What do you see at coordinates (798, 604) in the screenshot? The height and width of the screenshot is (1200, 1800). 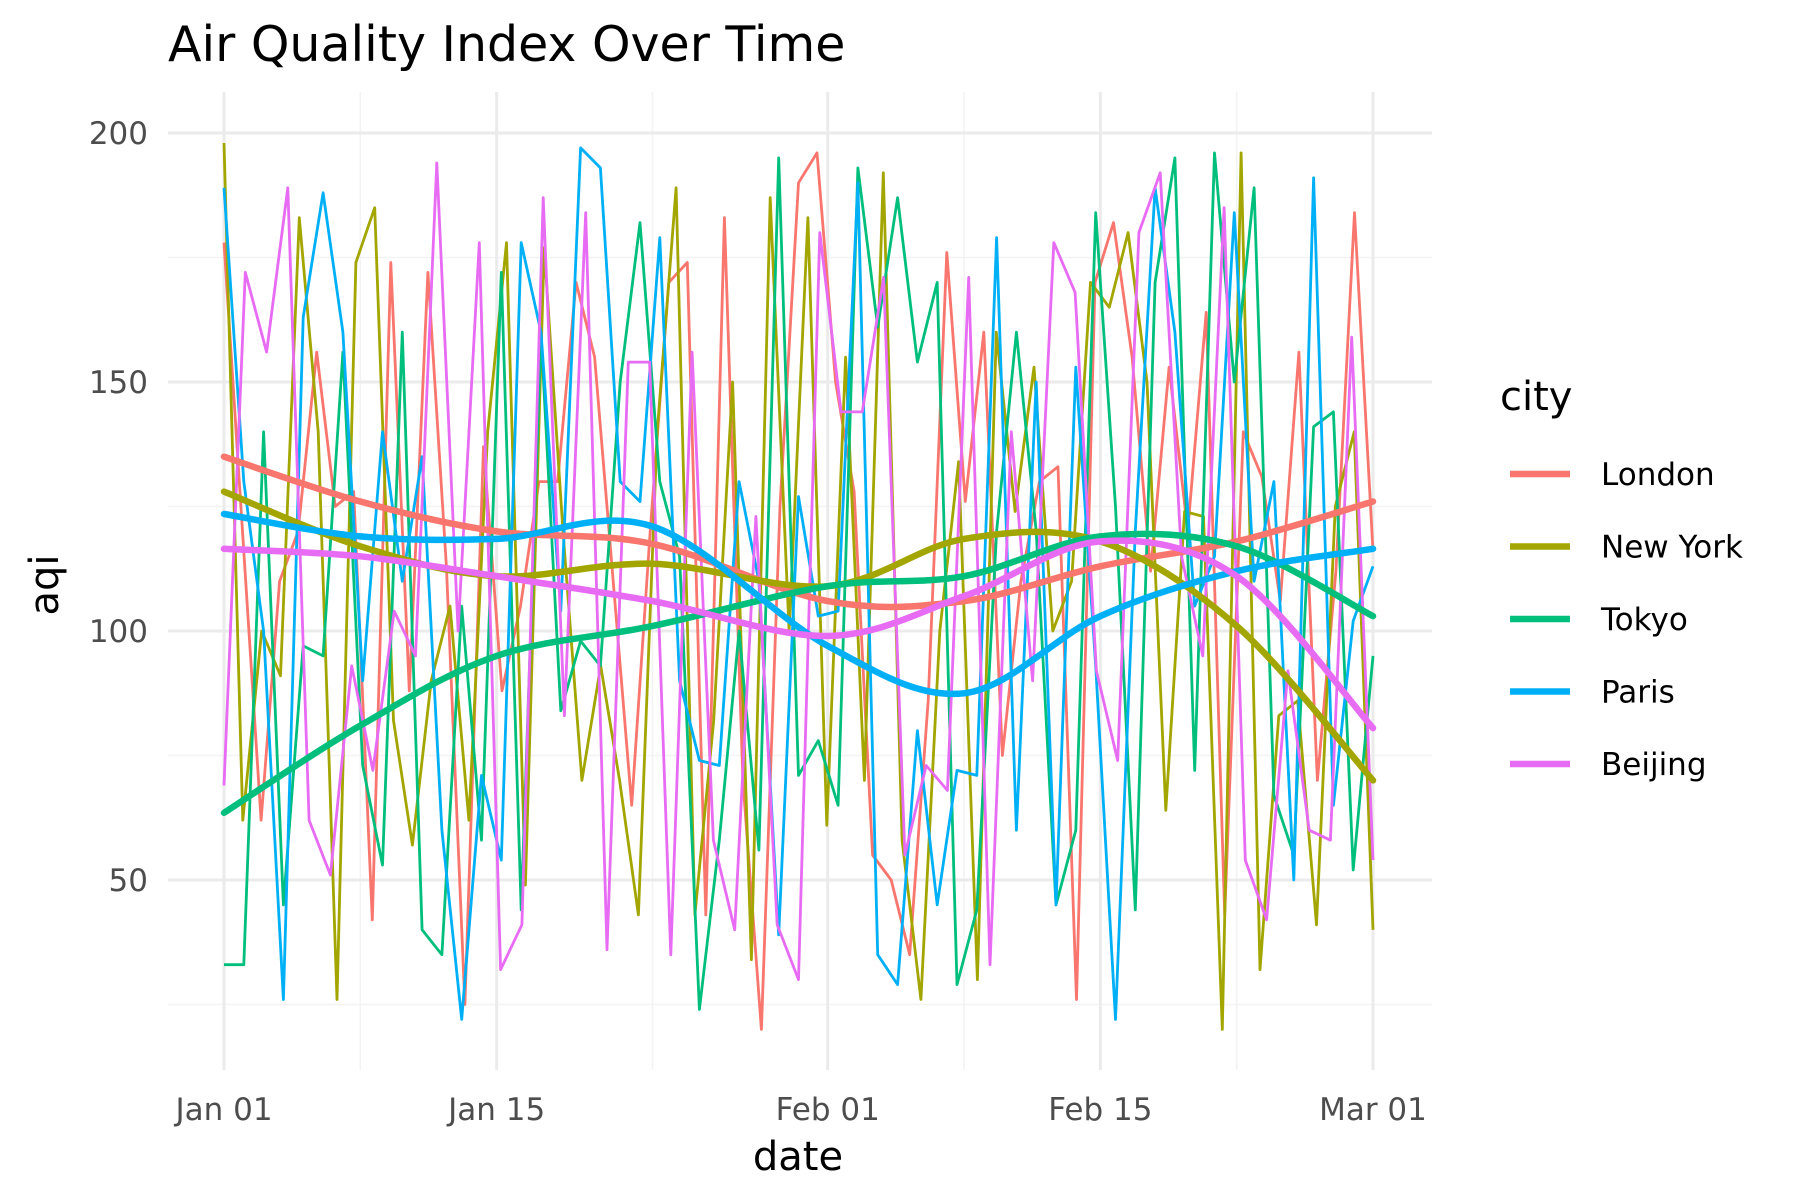 I see `trend-line-paris` at bounding box center [798, 604].